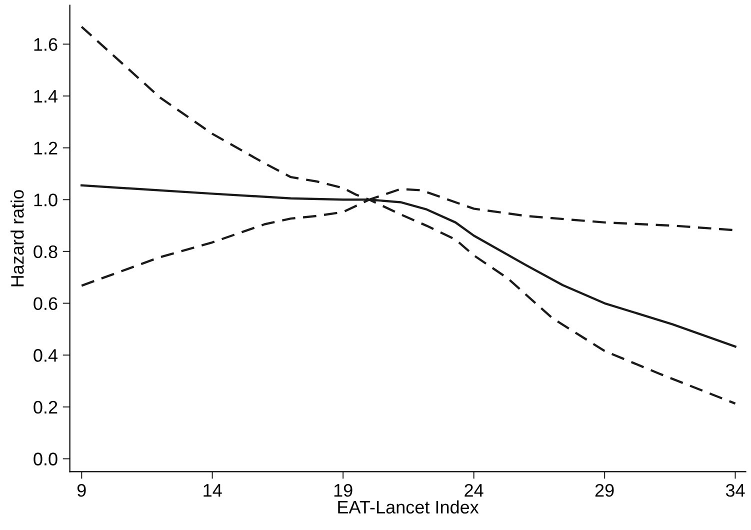  Describe the element at coordinates (46, 407) in the screenshot. I see `y-tick-label: 0.2` at that location.